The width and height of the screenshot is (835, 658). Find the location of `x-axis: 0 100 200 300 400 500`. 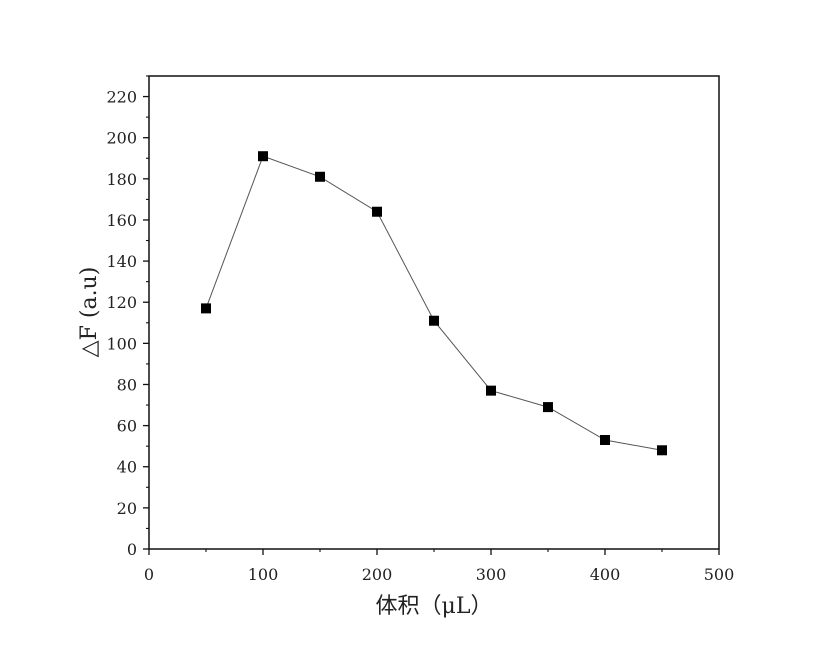

x-axis: 0 100 200 300 400 500 is located at coordinates (439, 566).